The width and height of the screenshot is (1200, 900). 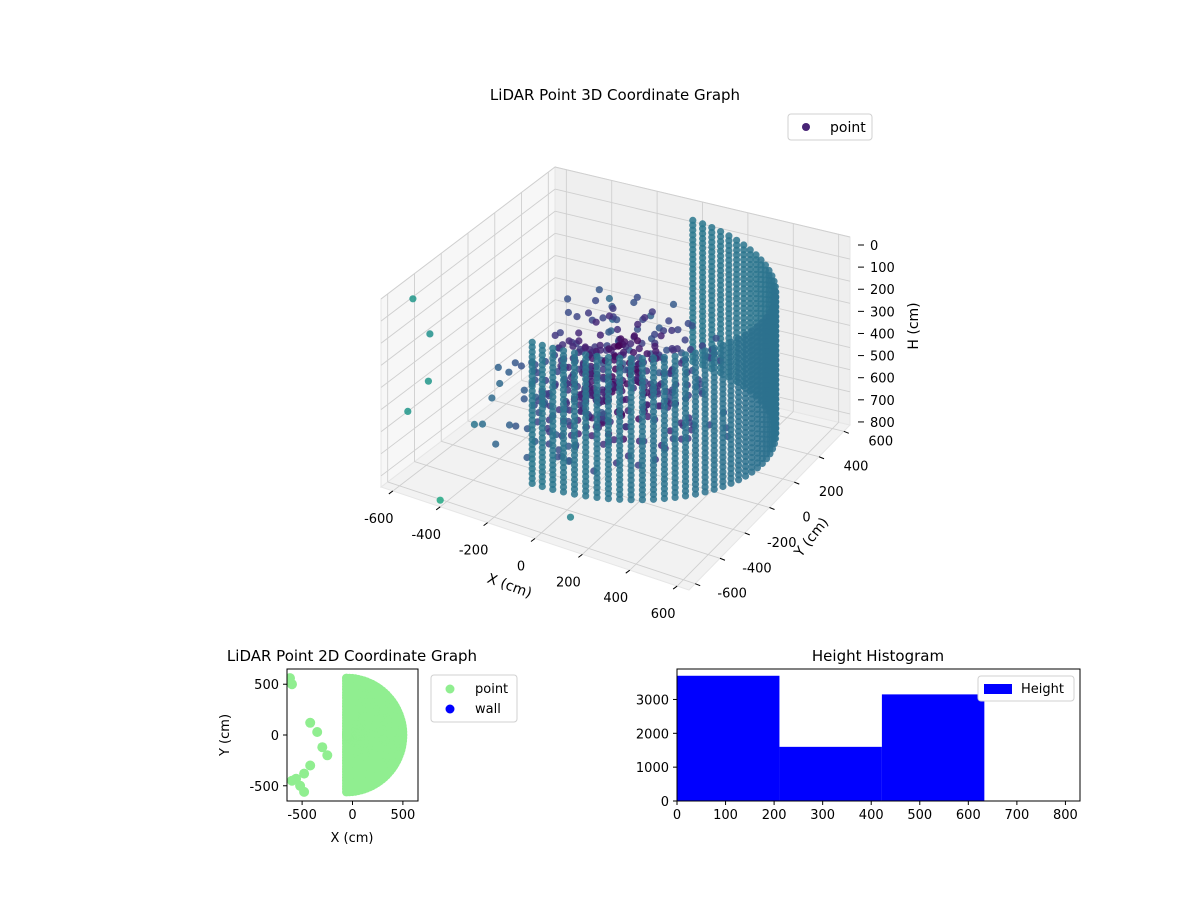 I want to click on y-tick-label-2d: 0, so click(x=275, y=736).